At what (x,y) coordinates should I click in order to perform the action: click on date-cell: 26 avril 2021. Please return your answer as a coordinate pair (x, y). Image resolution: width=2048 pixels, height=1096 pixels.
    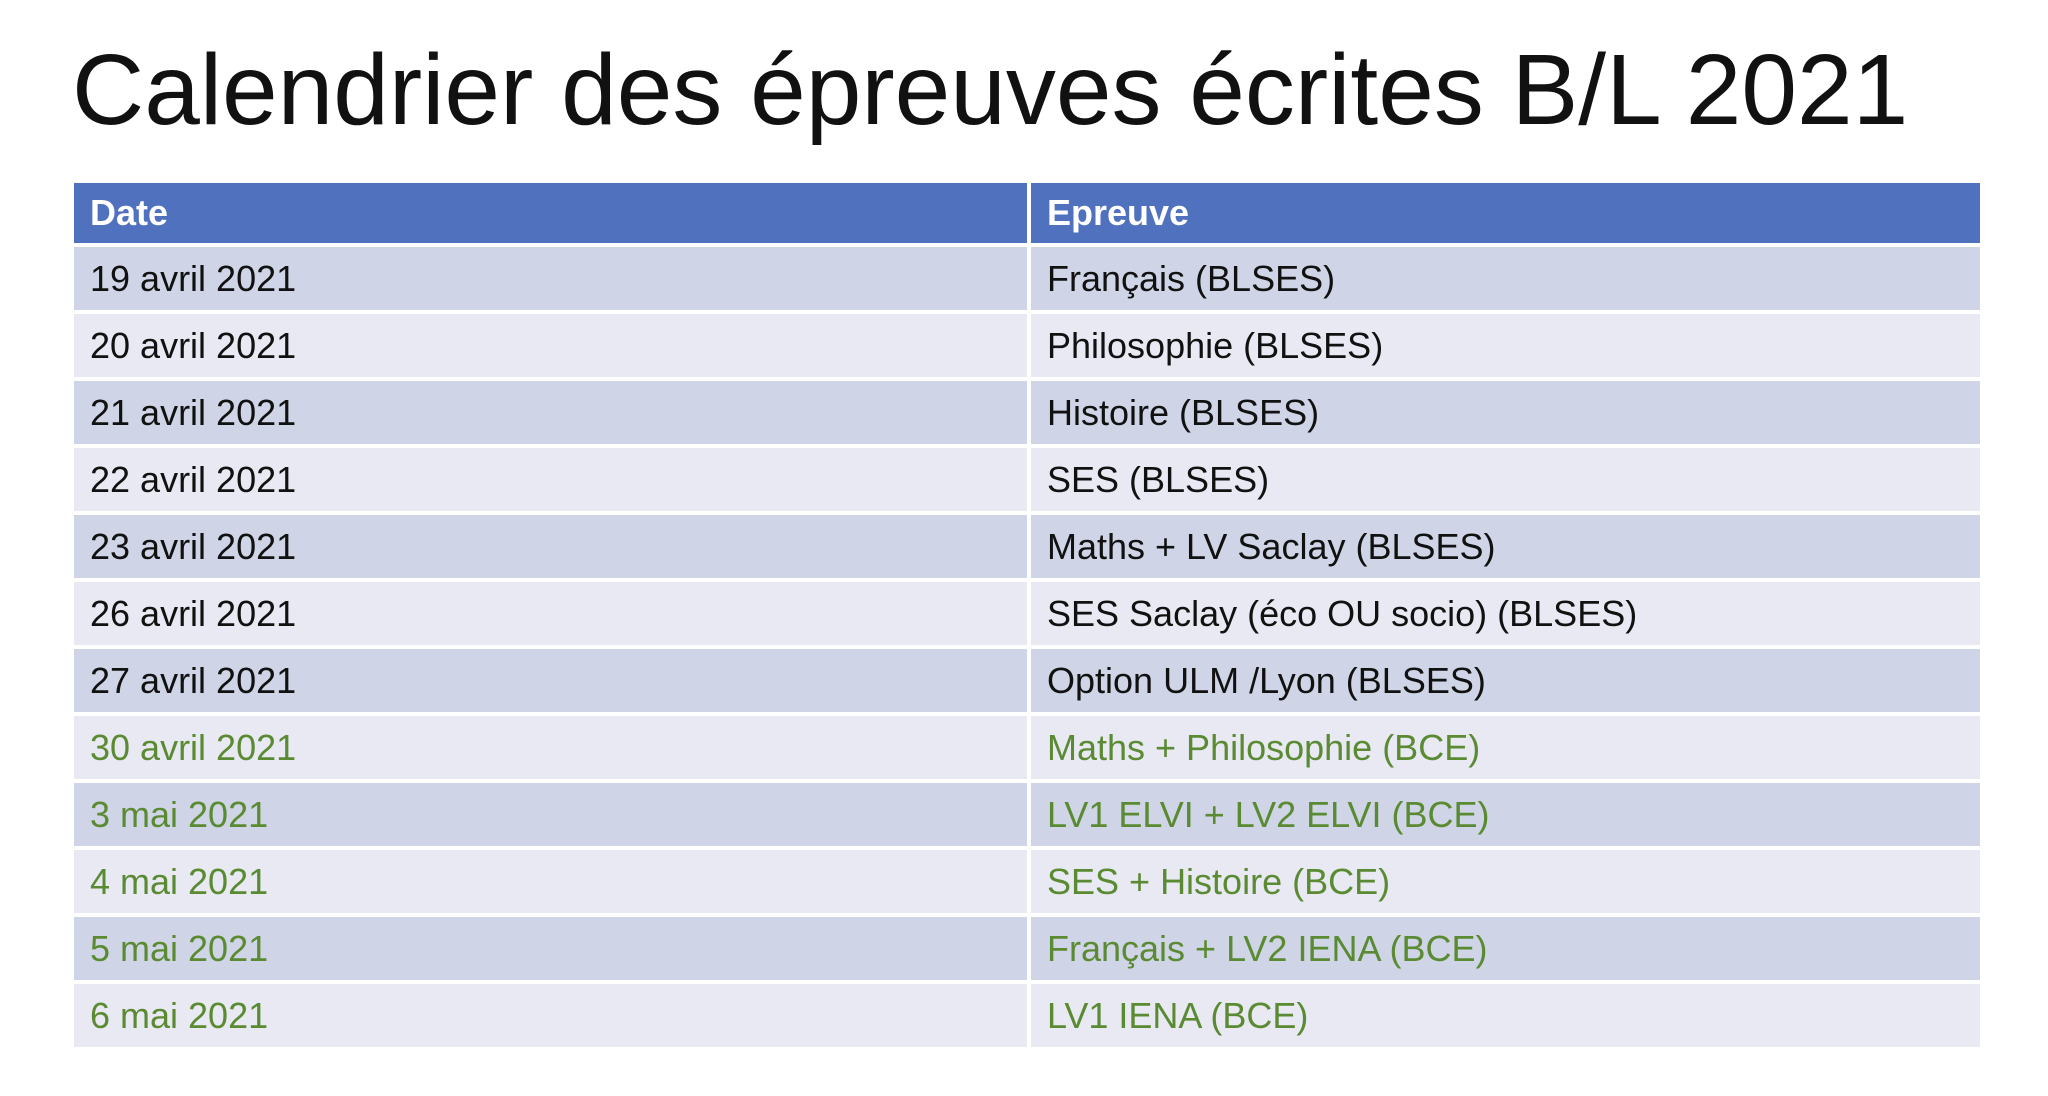
    Looking at the image, I should click on (550, 615).